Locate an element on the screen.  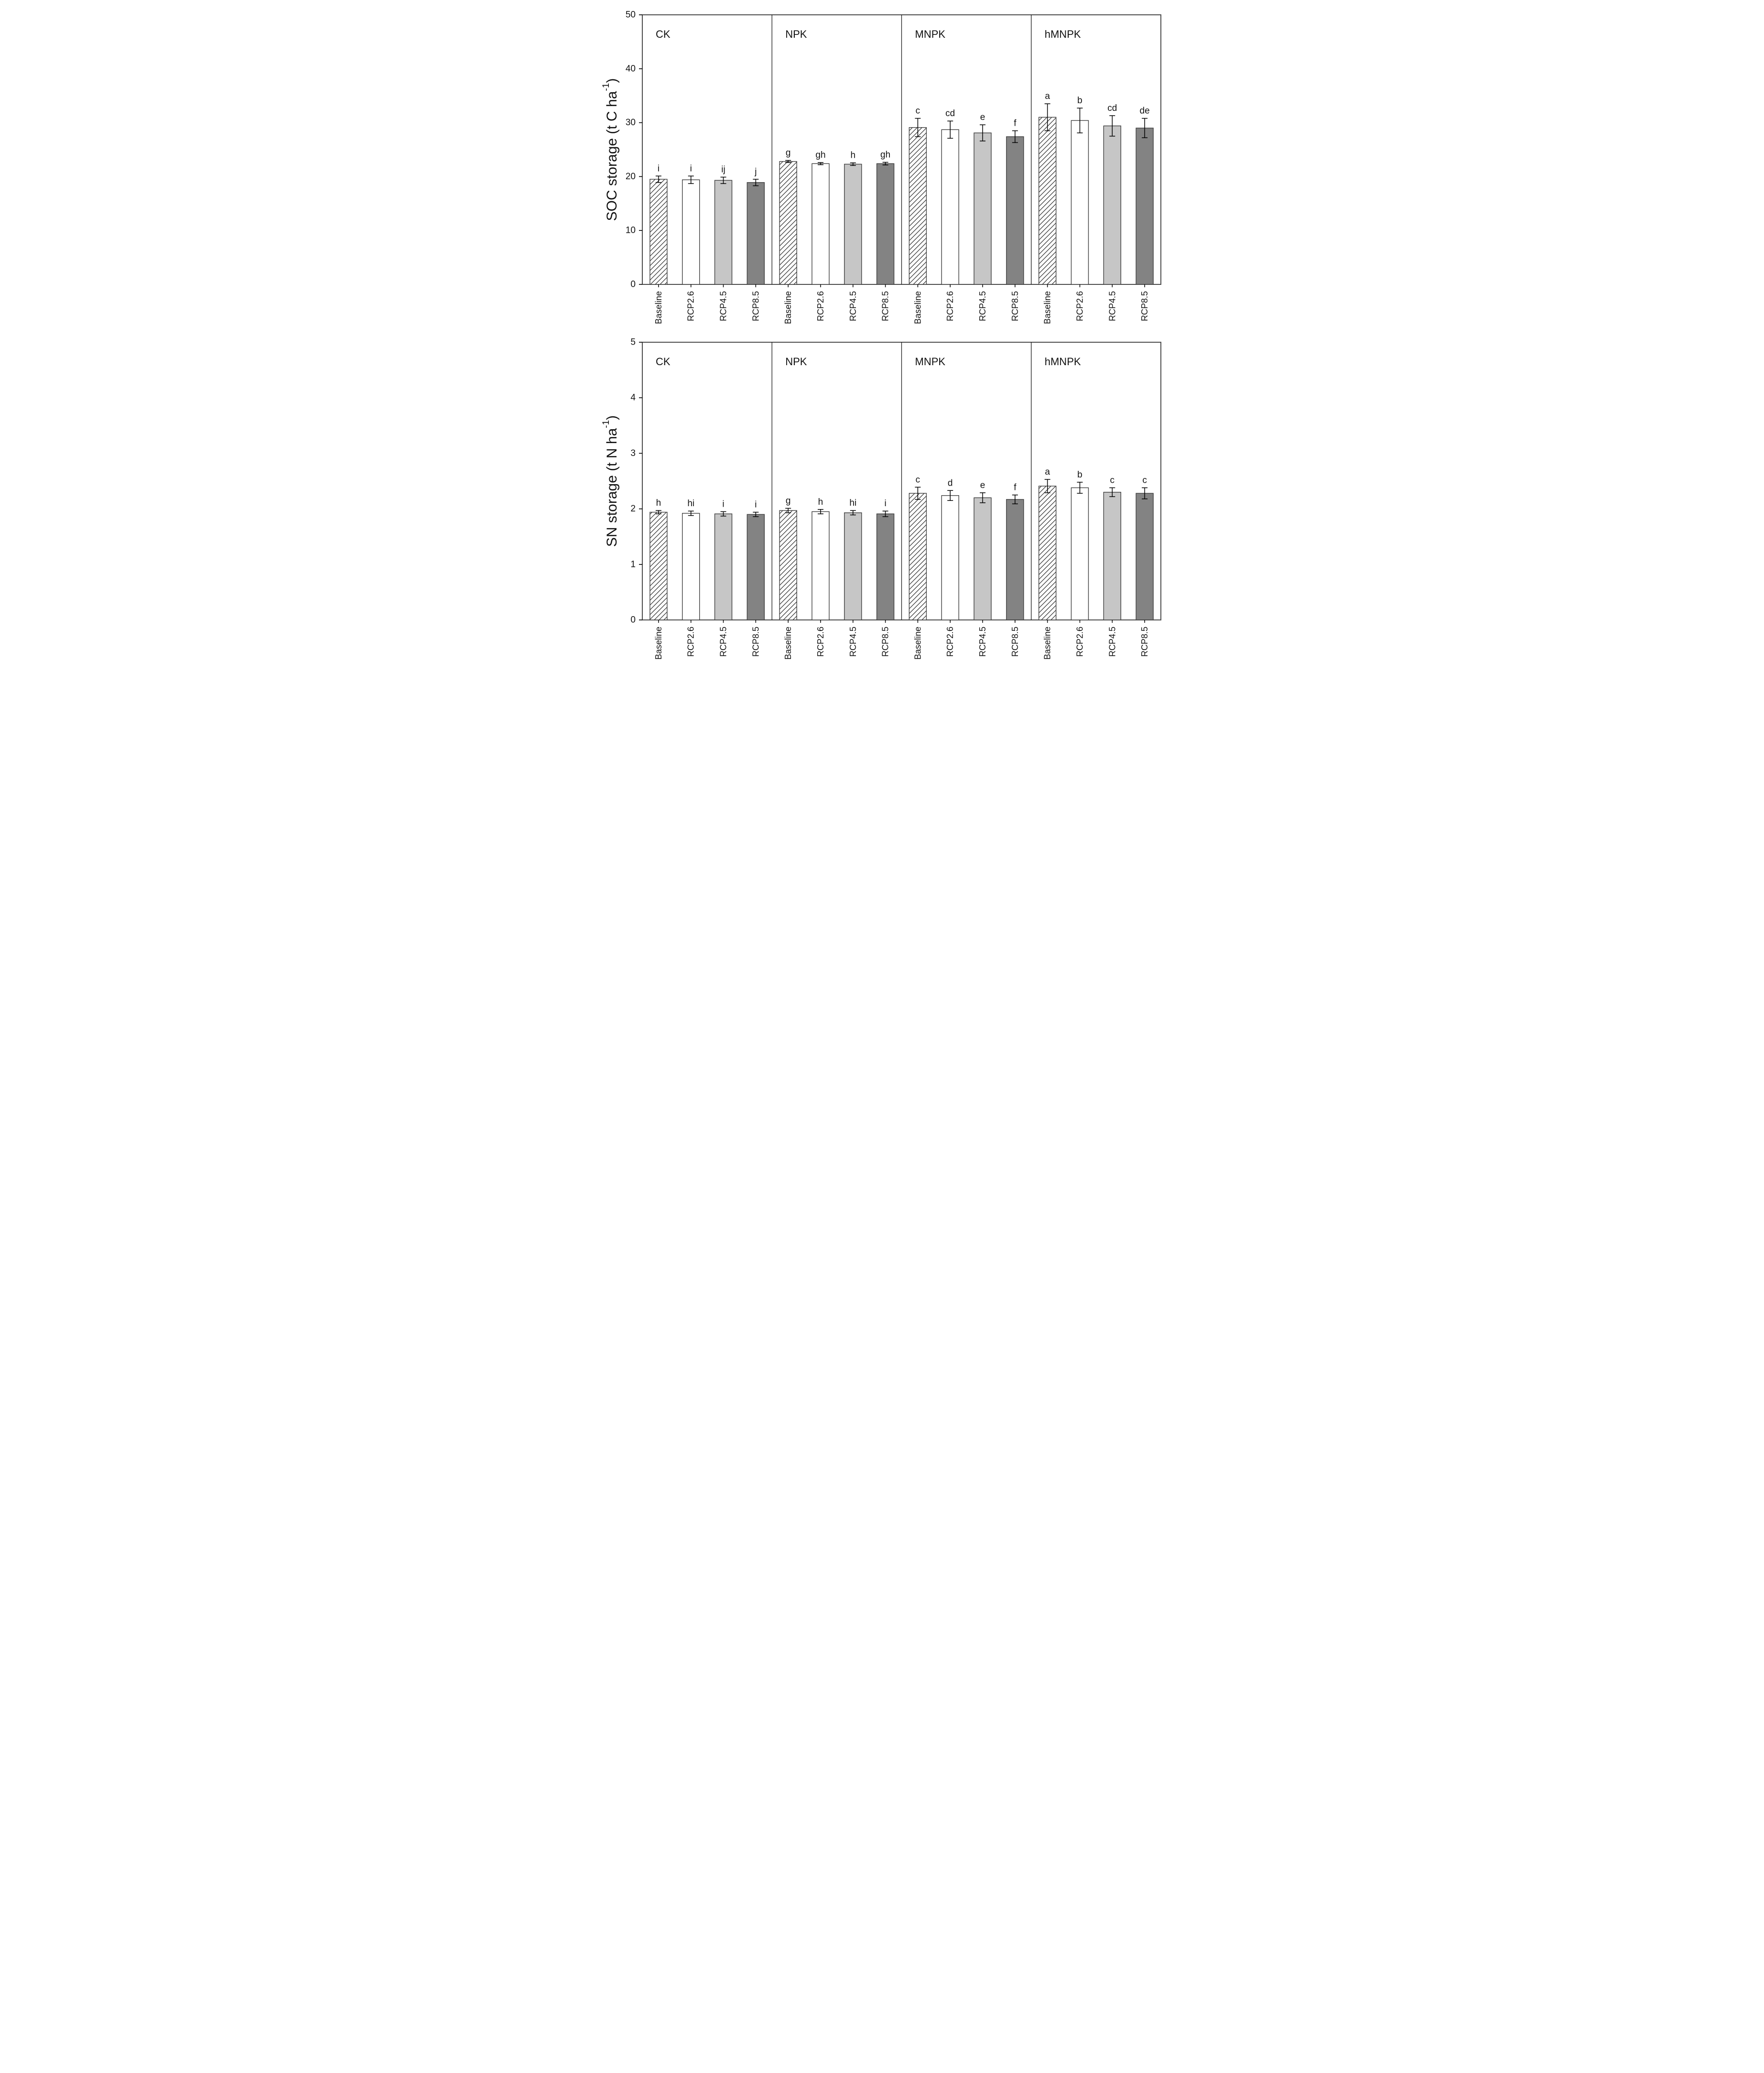
y-tick-label: 2 is located at coordinates (633, 509).